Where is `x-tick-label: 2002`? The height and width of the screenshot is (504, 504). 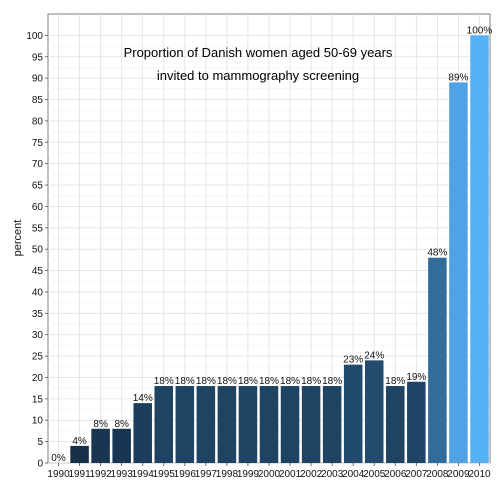
x-tick-label: 2002 is located at coordinates (311, 474).